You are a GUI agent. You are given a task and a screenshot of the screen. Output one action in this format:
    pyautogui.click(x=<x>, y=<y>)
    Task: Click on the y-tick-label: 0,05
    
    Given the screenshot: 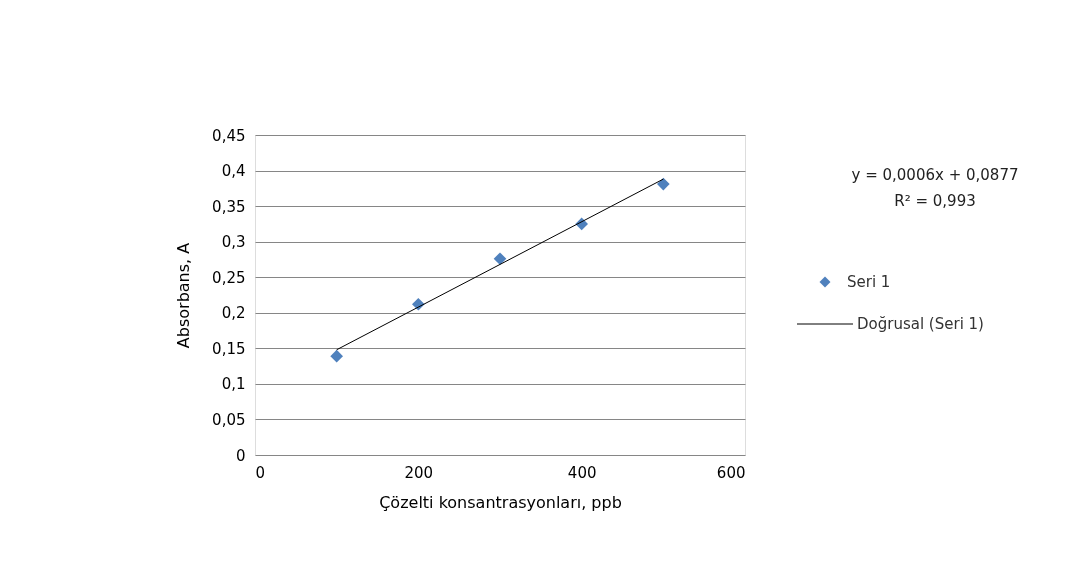 What is the action you would take?
    pyautogui.click(x=229, y=419)
    